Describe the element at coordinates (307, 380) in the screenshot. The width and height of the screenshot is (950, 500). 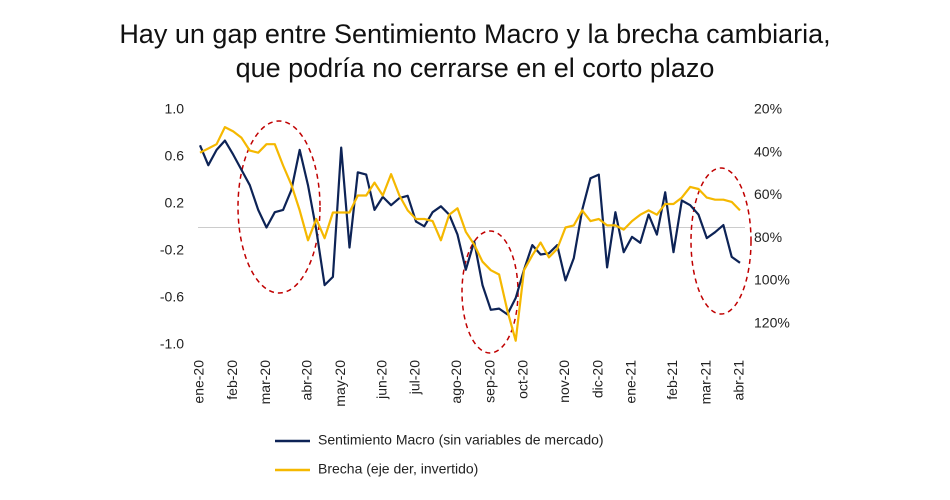
I see `x-tick-label: abr-20` at that location.